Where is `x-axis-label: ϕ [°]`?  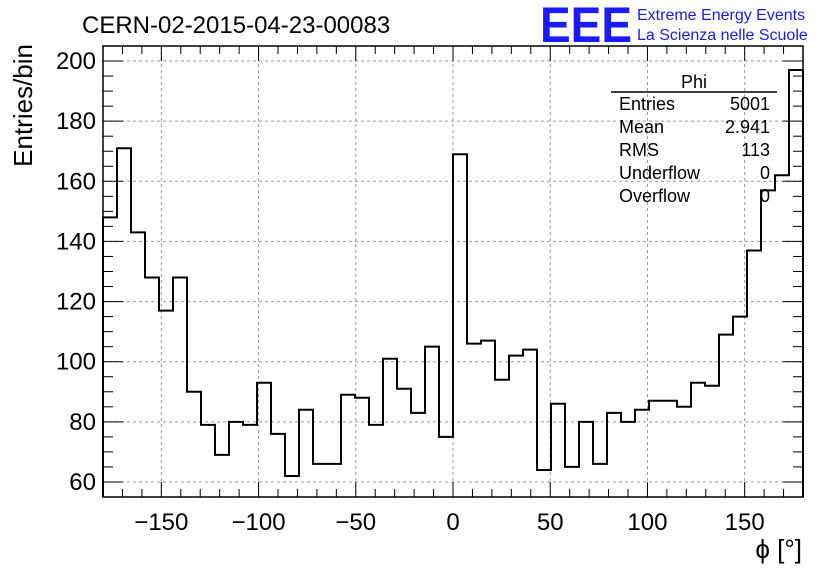
x-axis-label: ϕ [°] is located at coordinates (778, 549).